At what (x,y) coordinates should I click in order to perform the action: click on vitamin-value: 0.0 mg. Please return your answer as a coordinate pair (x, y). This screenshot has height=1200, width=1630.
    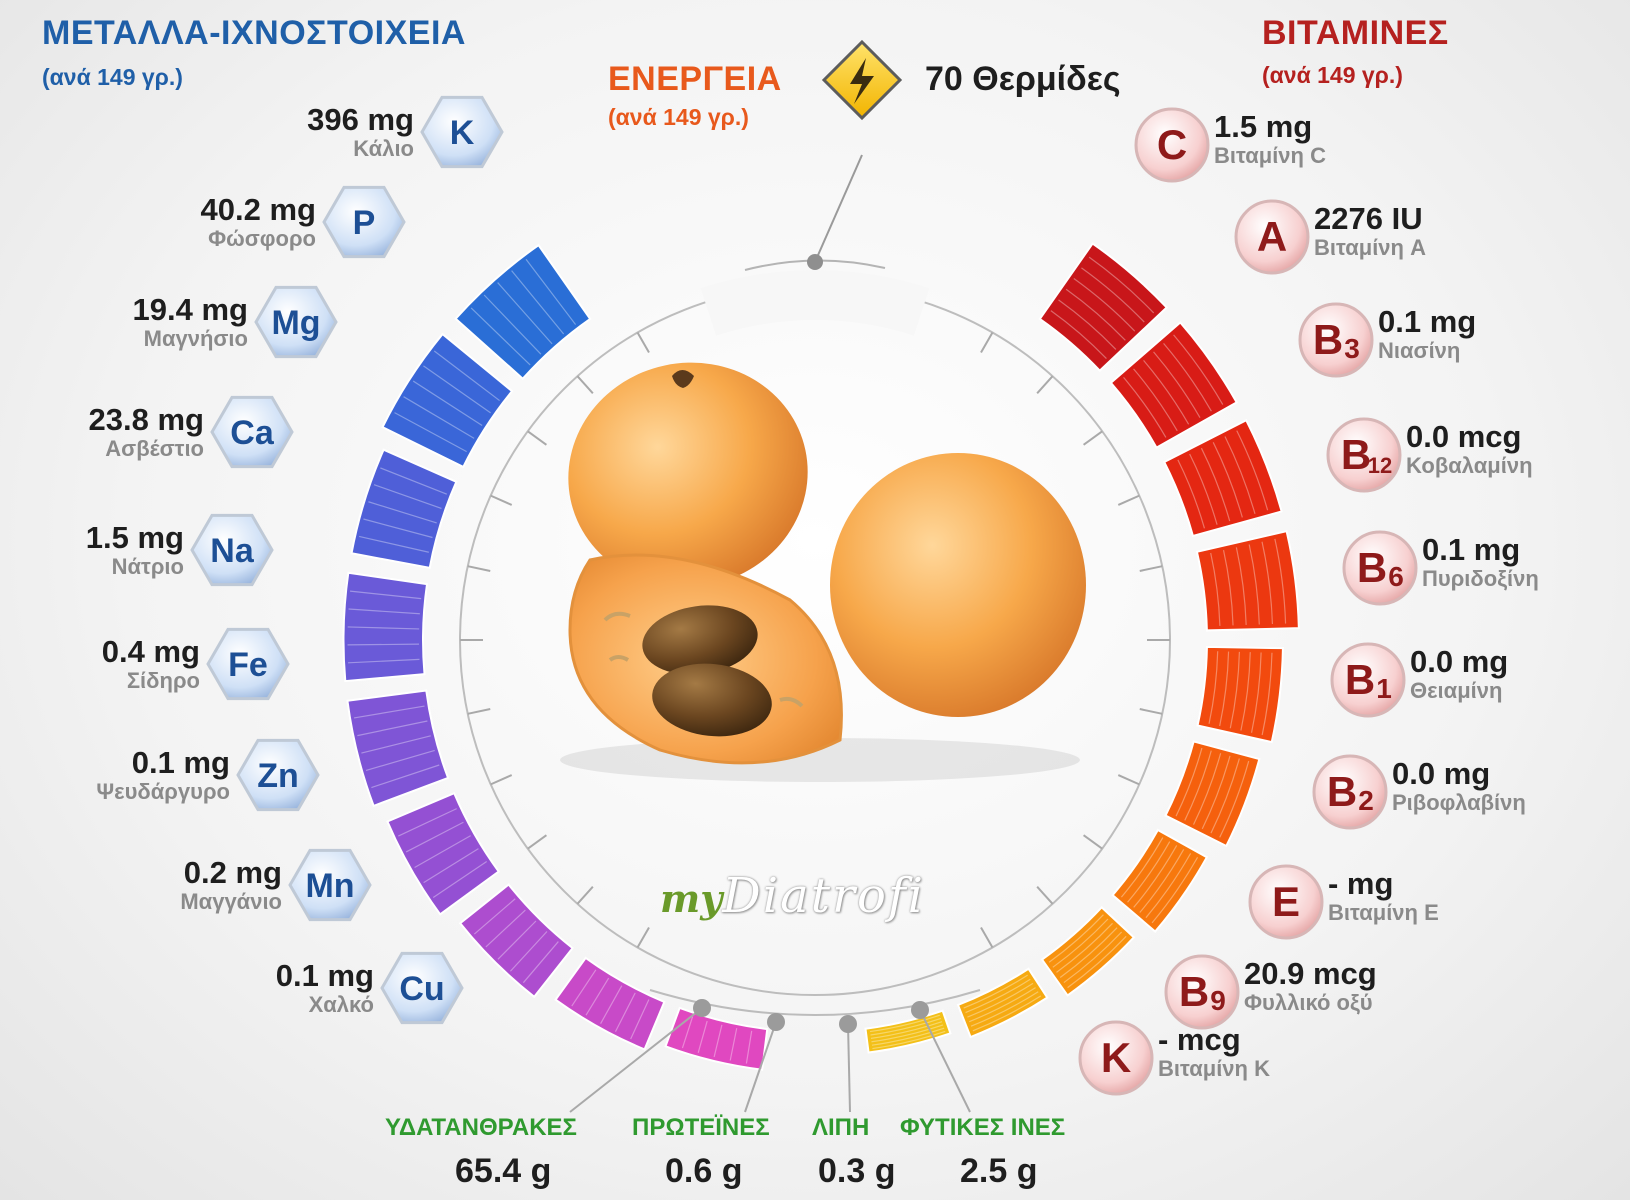
    Looking at the image, I should click on (1441, 773).